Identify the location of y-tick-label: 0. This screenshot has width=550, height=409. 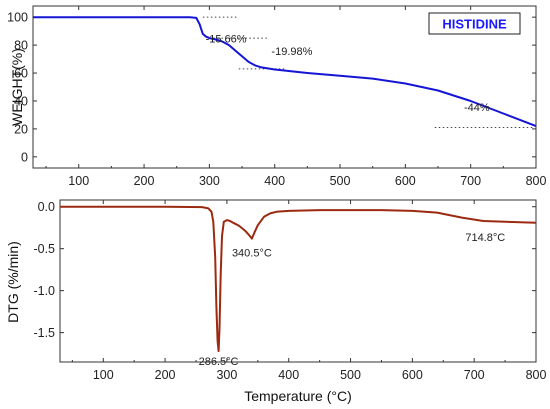
(24, 157).